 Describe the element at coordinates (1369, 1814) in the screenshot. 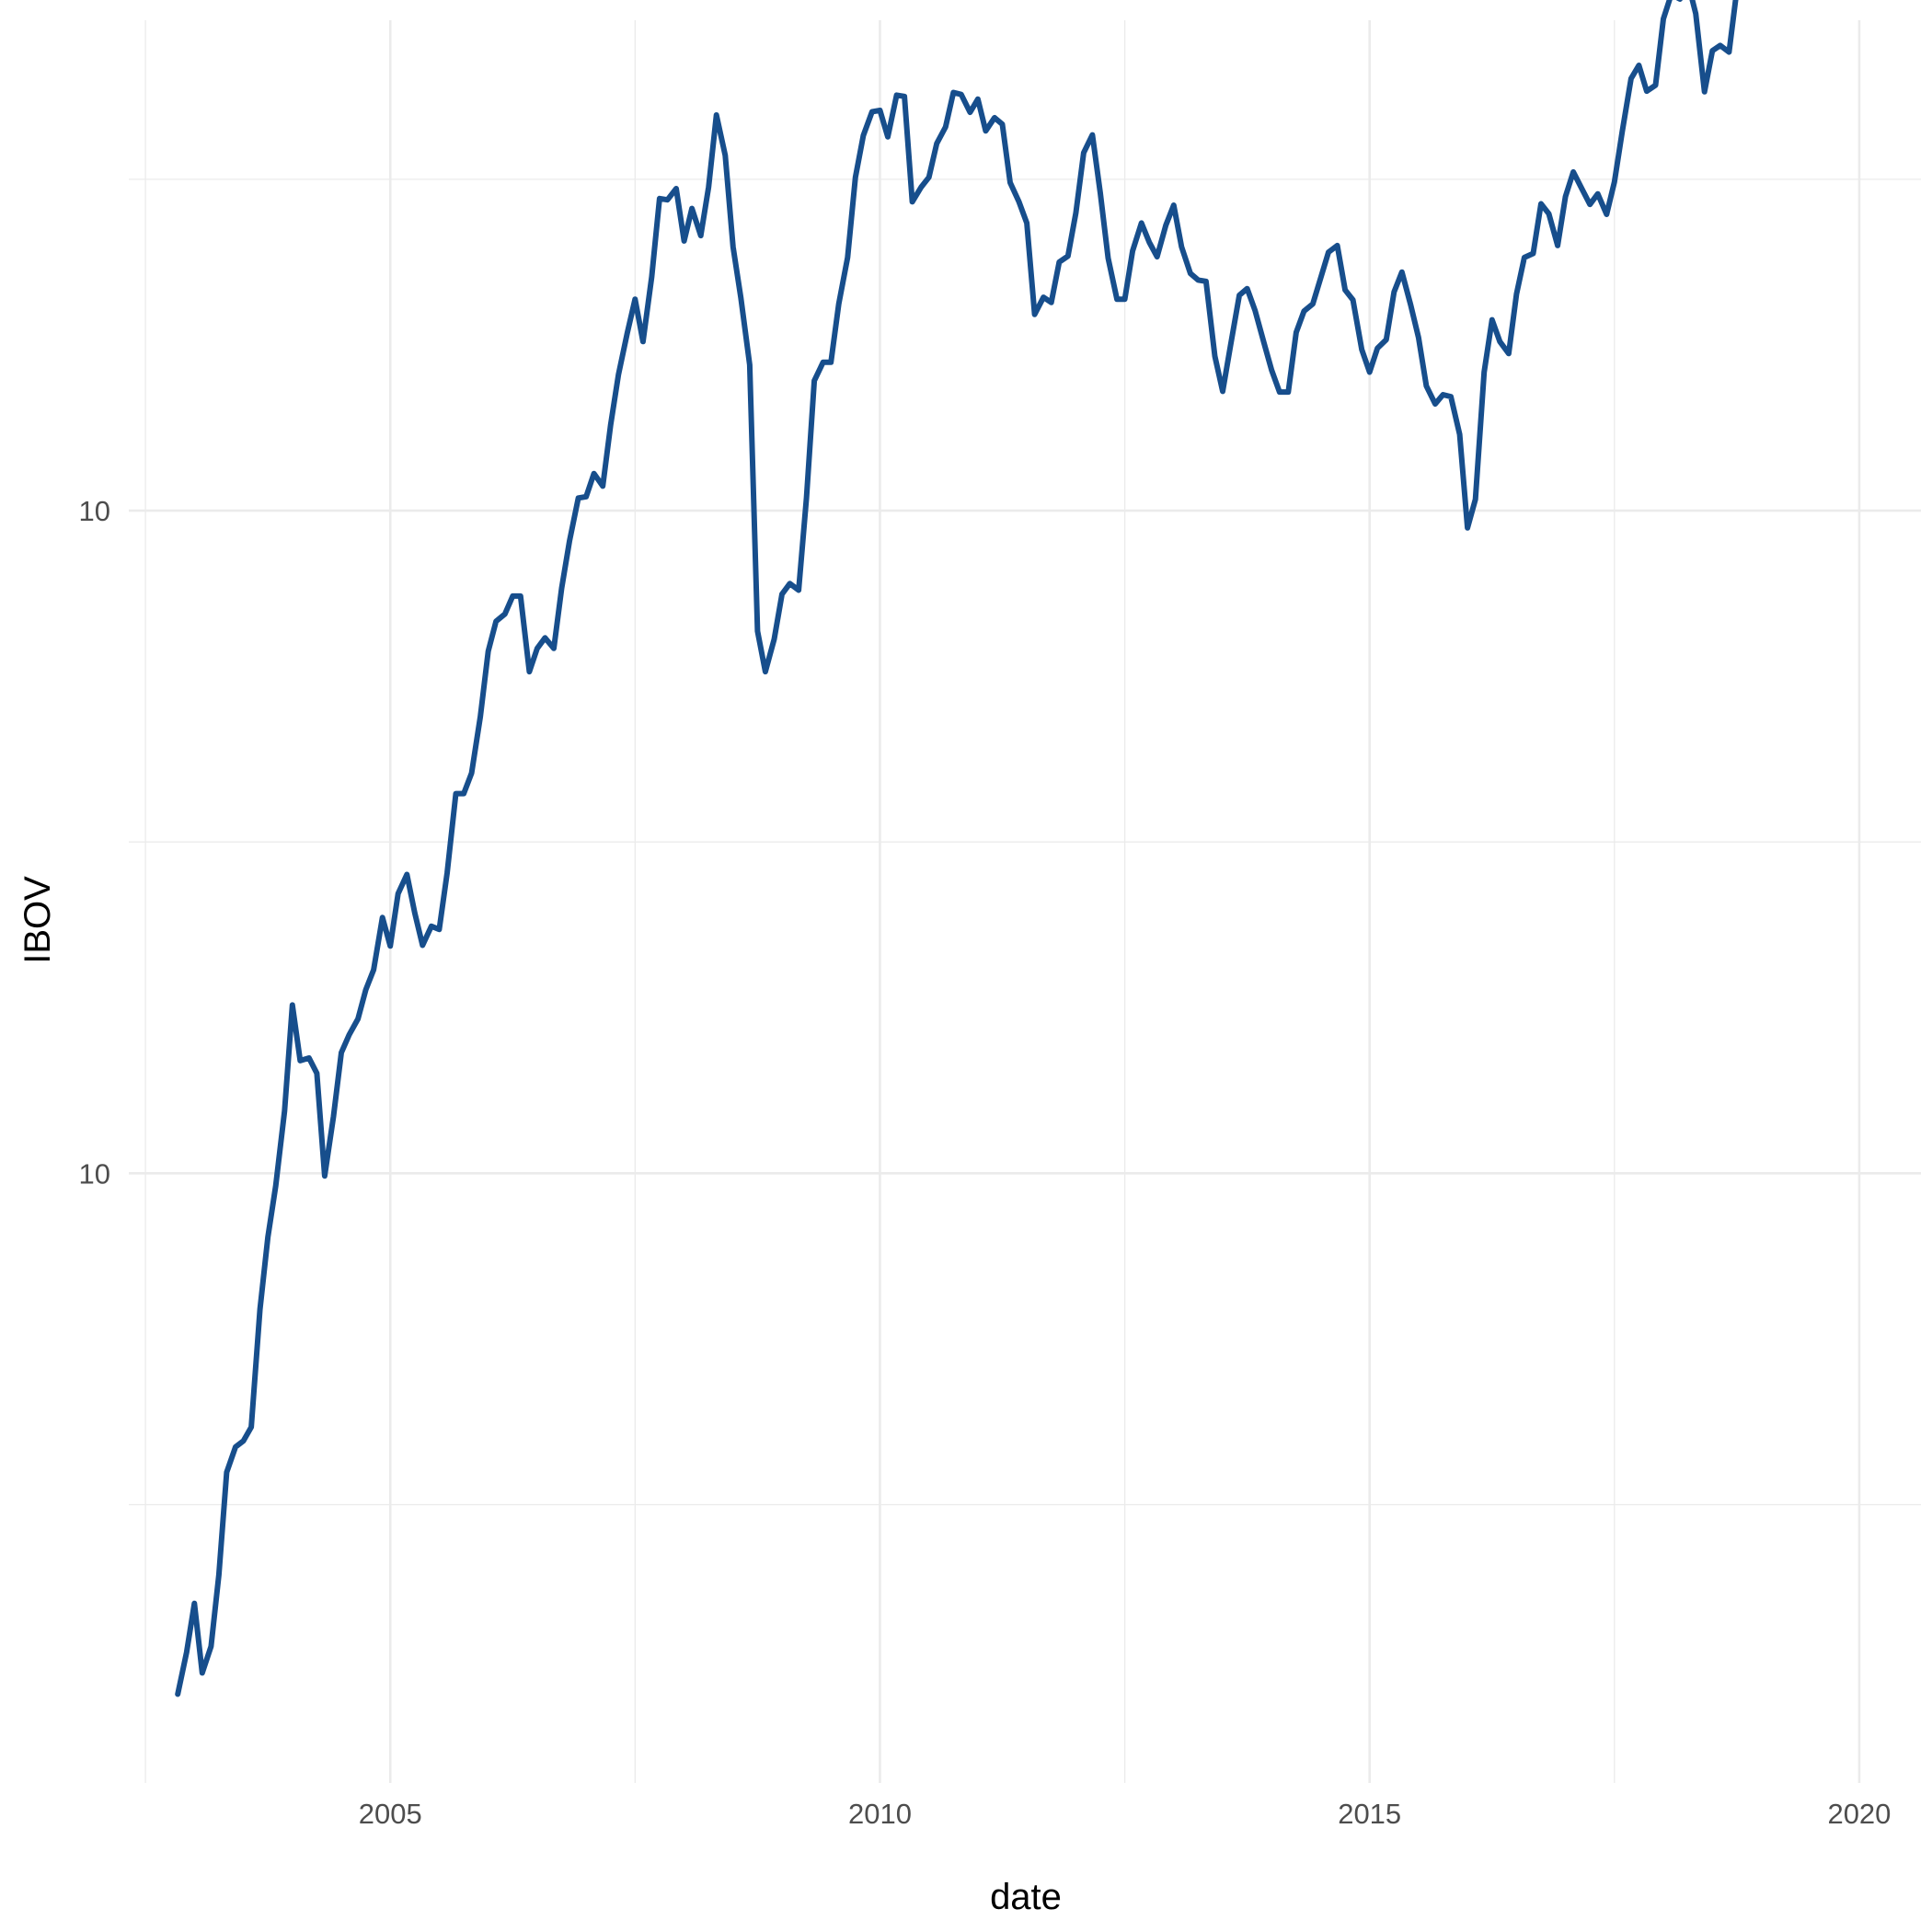

I see `x-tick-label: 2015` at that location.